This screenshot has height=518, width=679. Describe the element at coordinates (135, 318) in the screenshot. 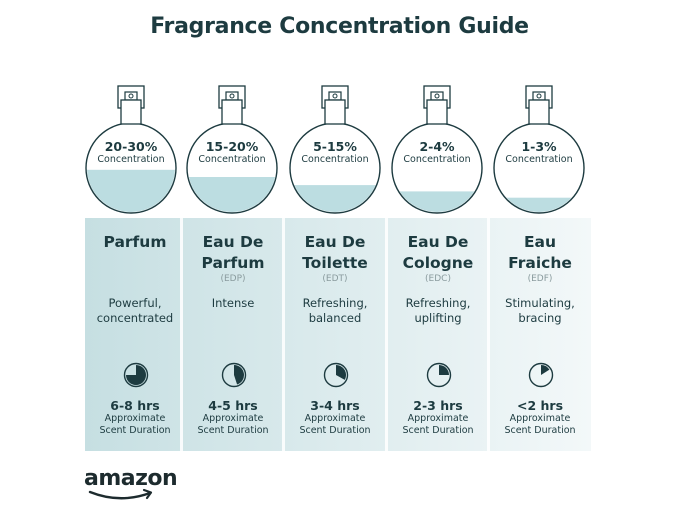

I see `desc-line-2: concentrated` at that location.